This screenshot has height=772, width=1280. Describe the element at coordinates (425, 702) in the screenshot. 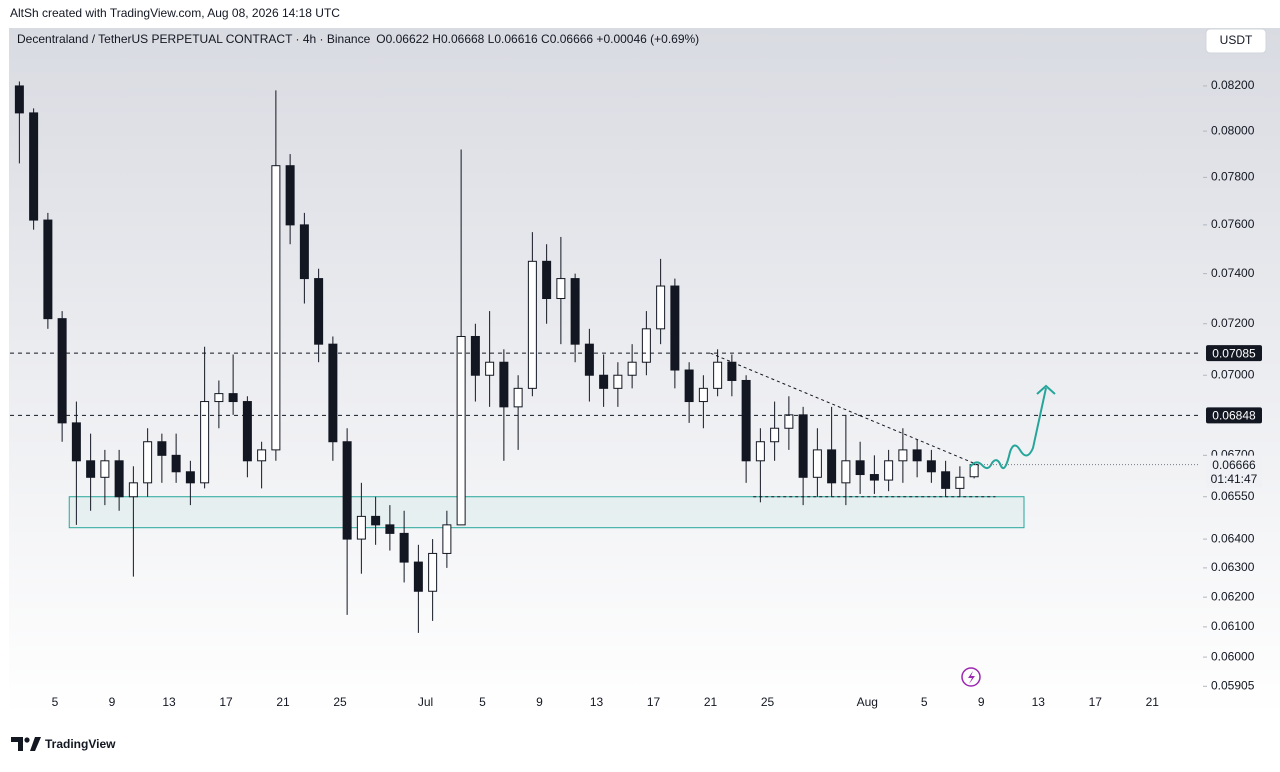

I see `x-tick-label: Jul` at that location.